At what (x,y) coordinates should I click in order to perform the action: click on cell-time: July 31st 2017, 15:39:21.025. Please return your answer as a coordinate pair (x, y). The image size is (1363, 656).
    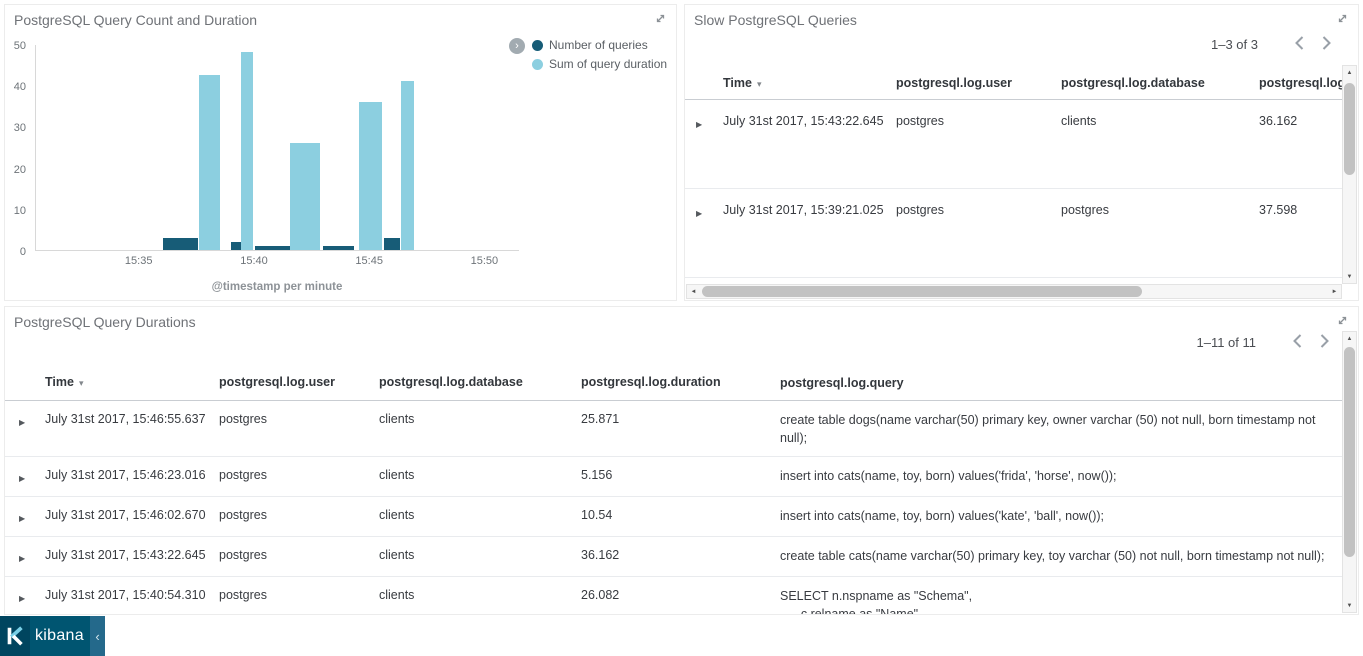
    Looking at the image, I should click on (803, 210).